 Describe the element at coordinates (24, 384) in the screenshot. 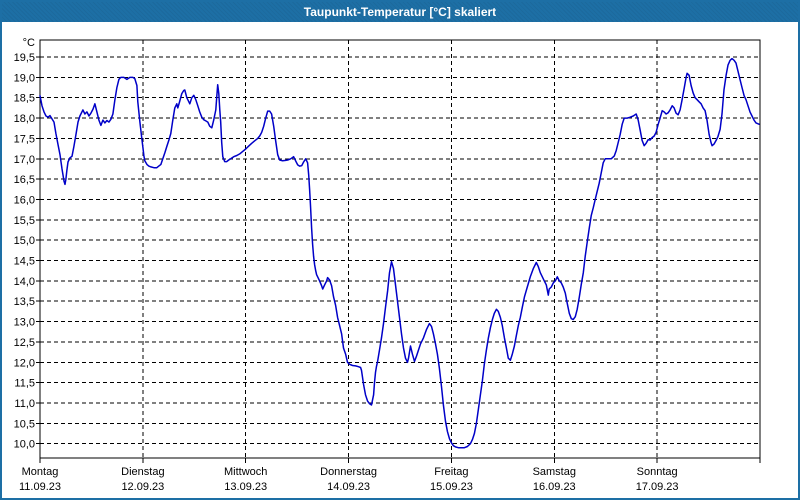

I see `y-tick-label: 11,5` at that location.